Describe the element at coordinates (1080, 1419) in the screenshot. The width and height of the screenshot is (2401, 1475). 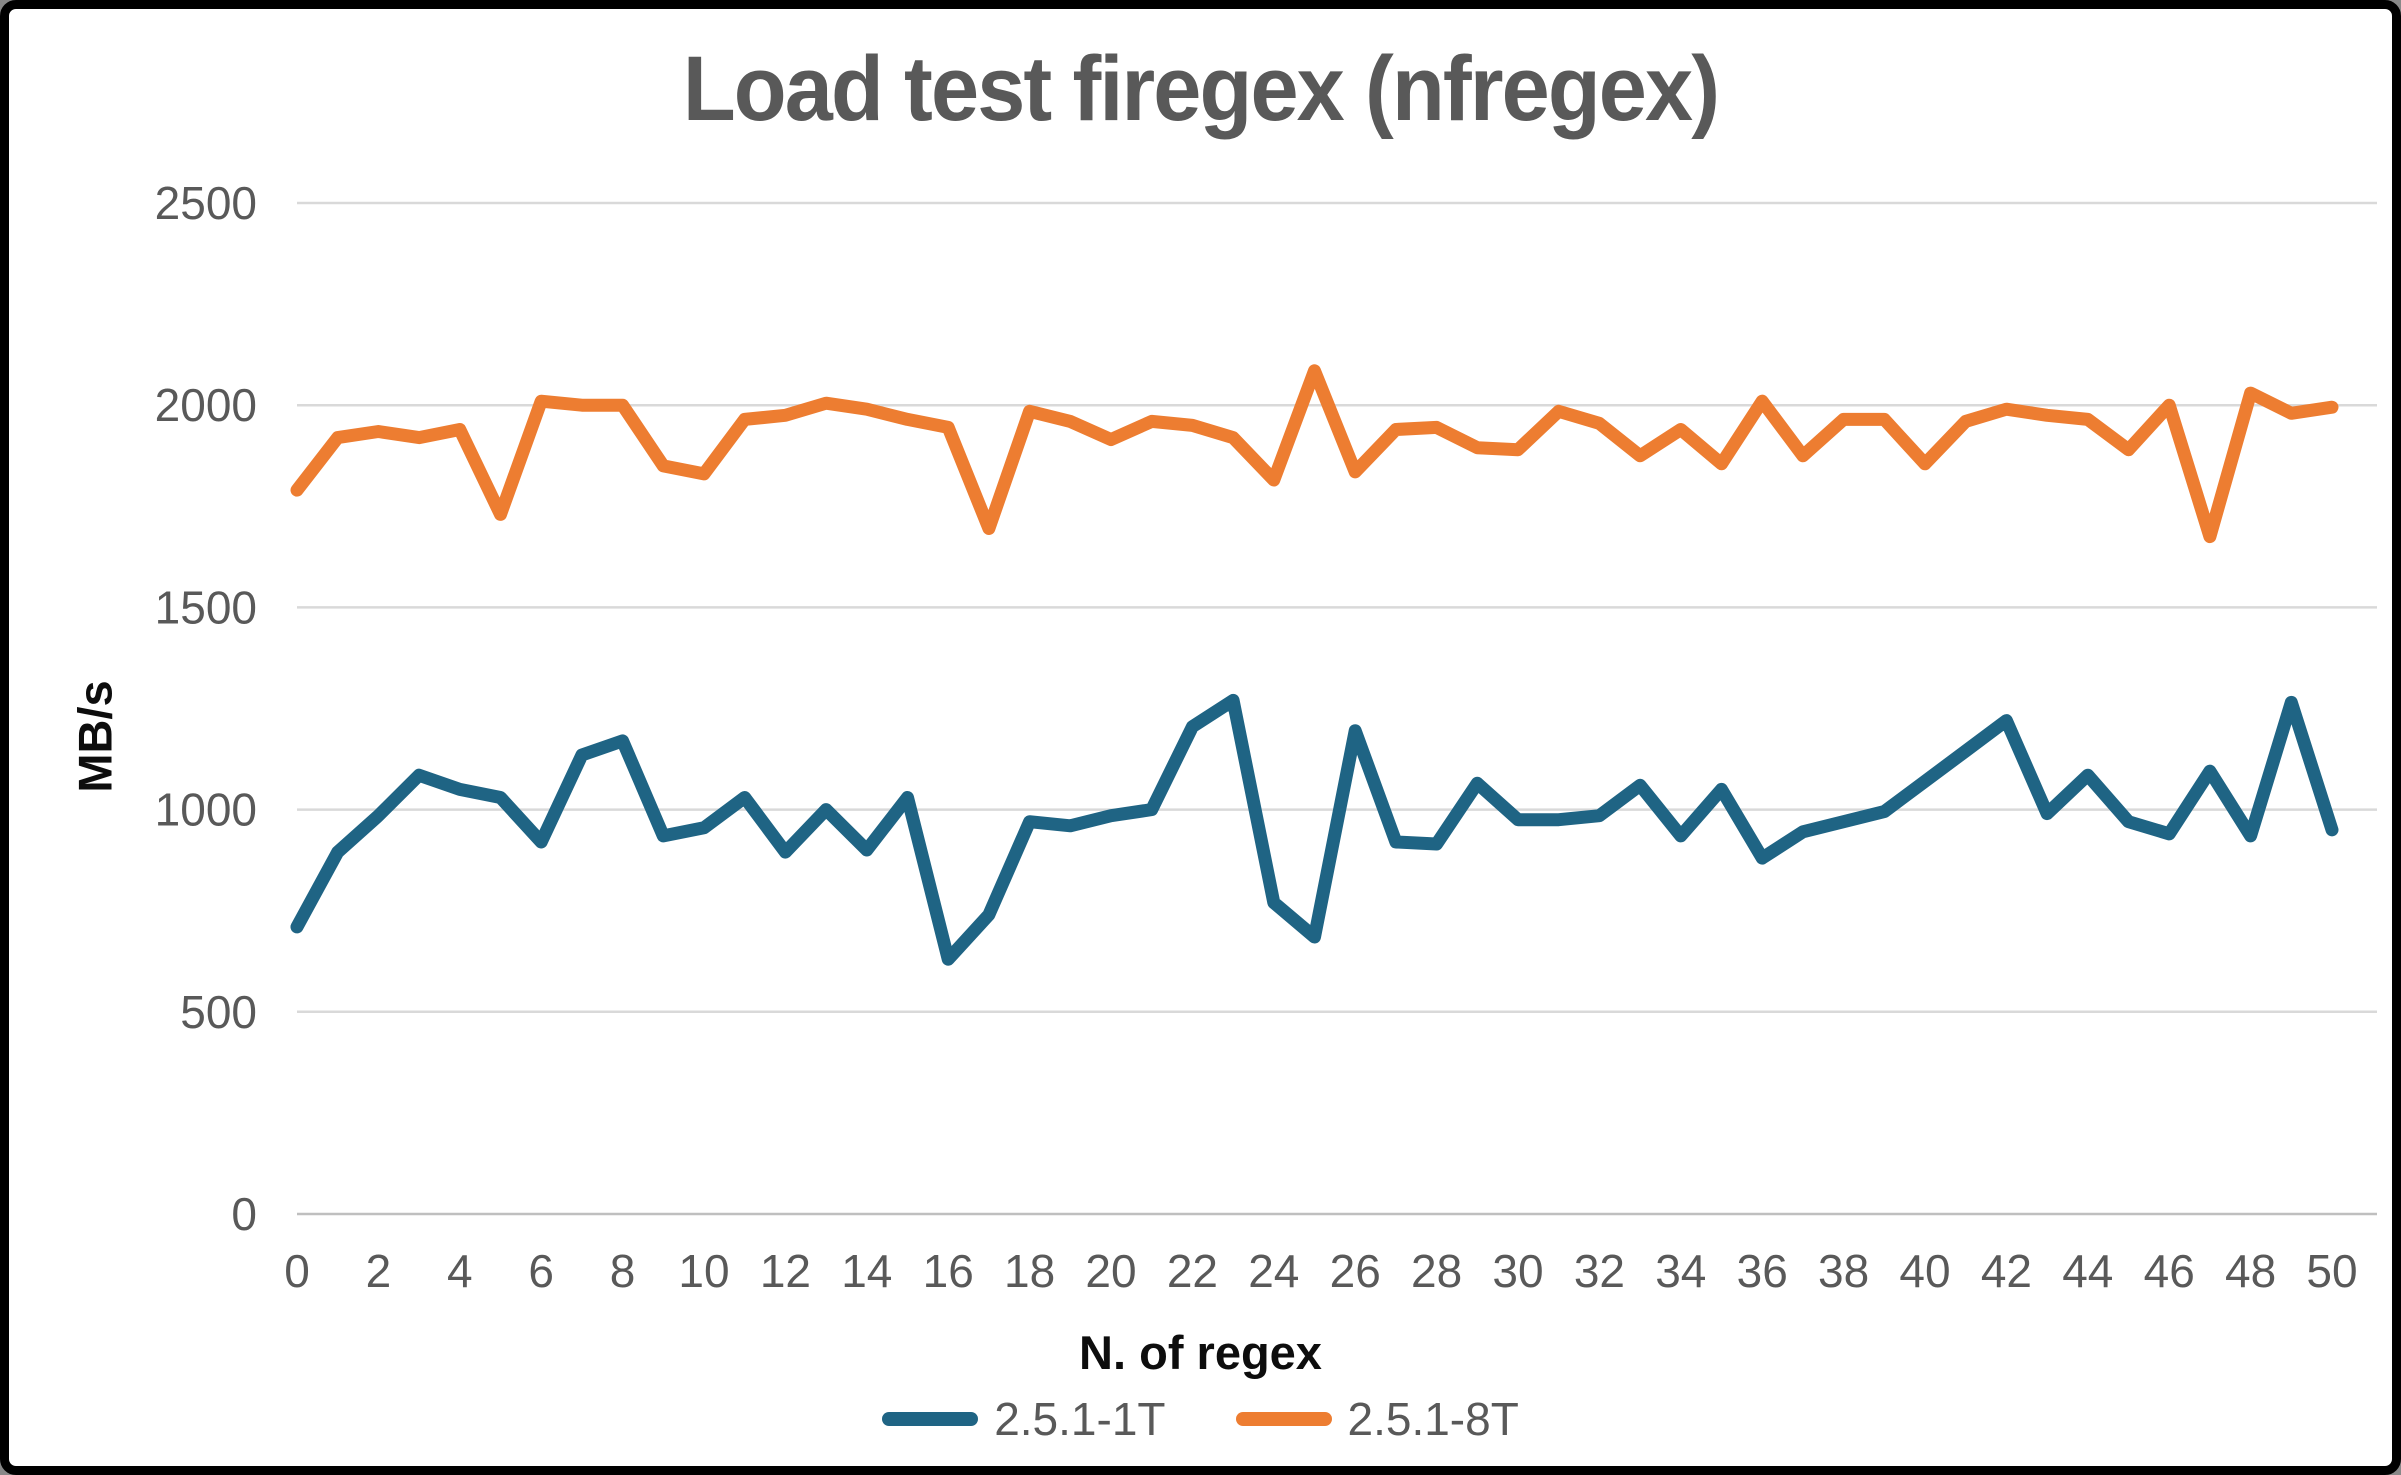
I see `legend-label-2.5.1-1T: 2.5.1-1T` at that location.